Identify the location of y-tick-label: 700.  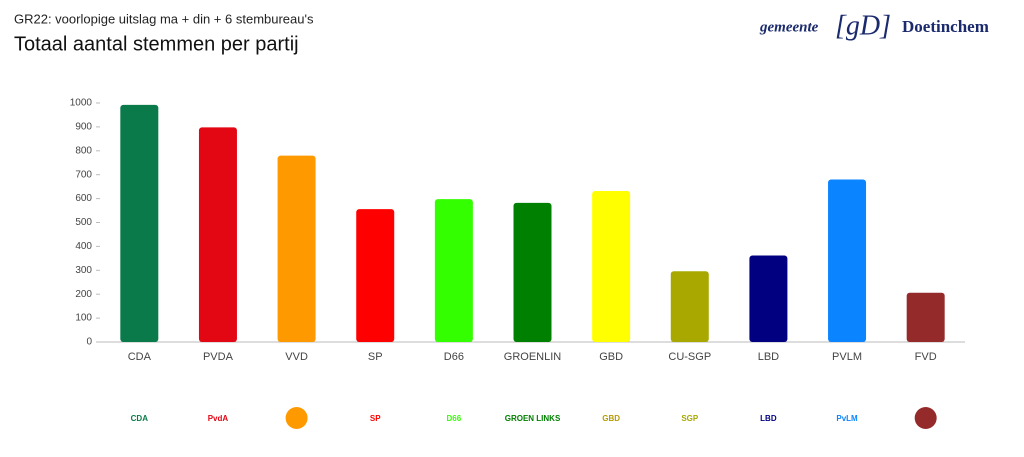
(83, 174).